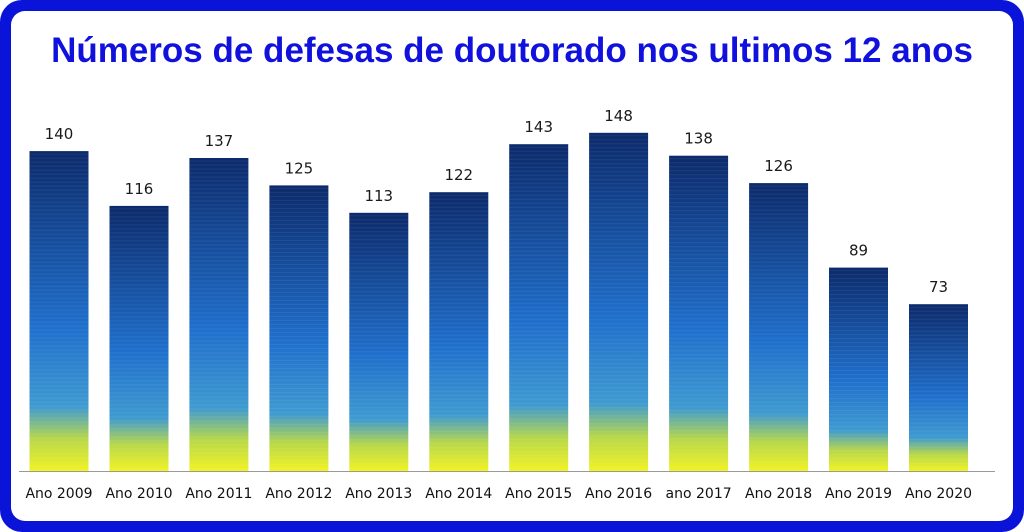 The height and width of the screenshot is (532, 1024). What do you see at coordinates (458, 494) in the screenshot?
I see `x-tick-label: Ano 2014` at bounding box center [458, 494].